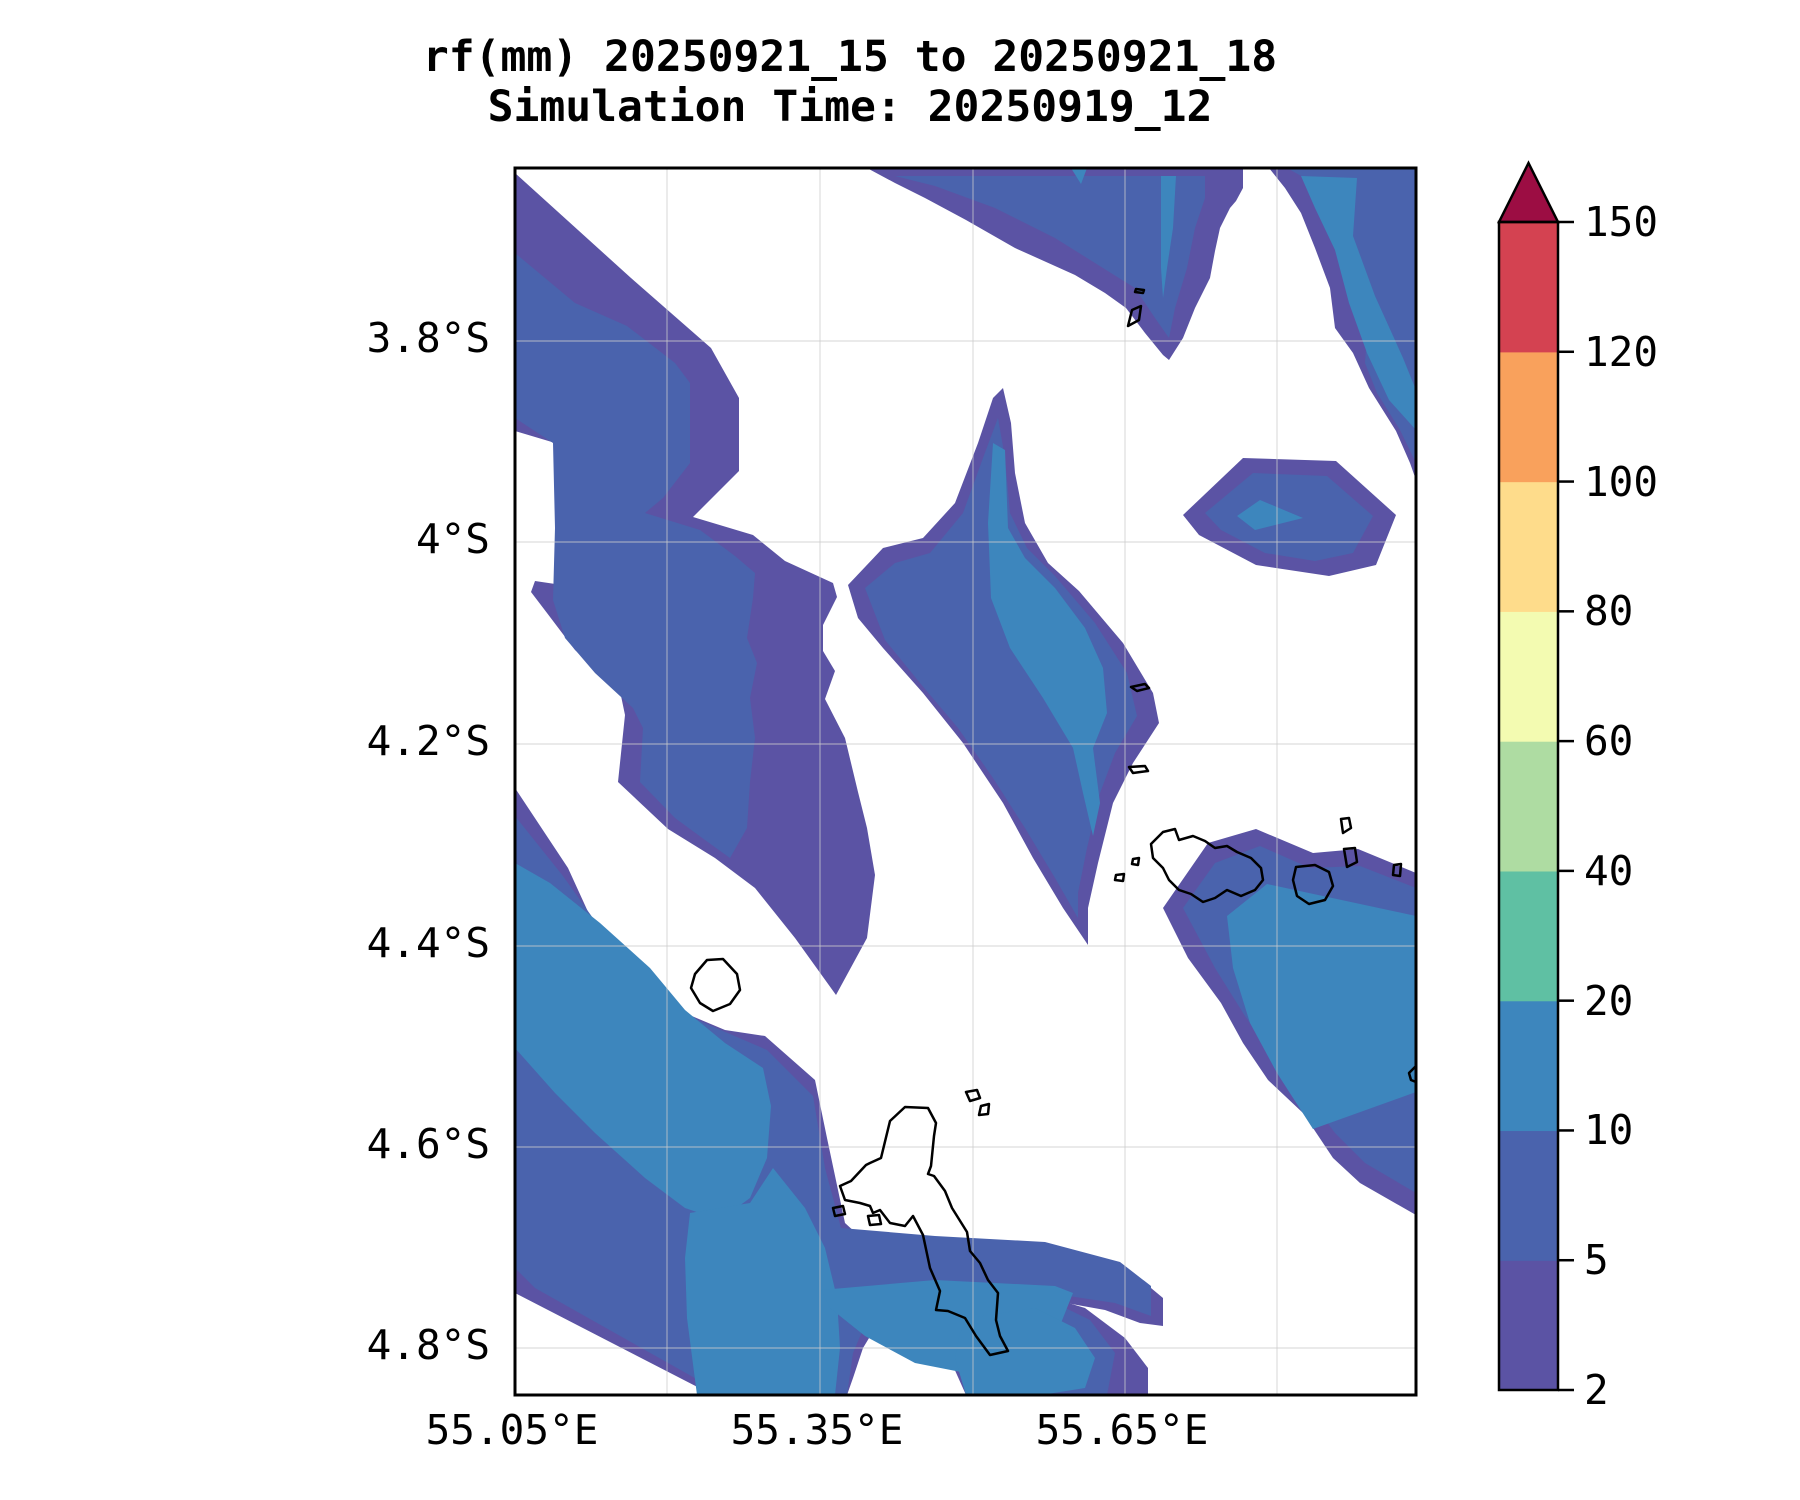 The width and height of the screenshot is (1800, 1500). I want to click on contour-region-southwest-band-inner-5-10mm, so click(833, 1105).